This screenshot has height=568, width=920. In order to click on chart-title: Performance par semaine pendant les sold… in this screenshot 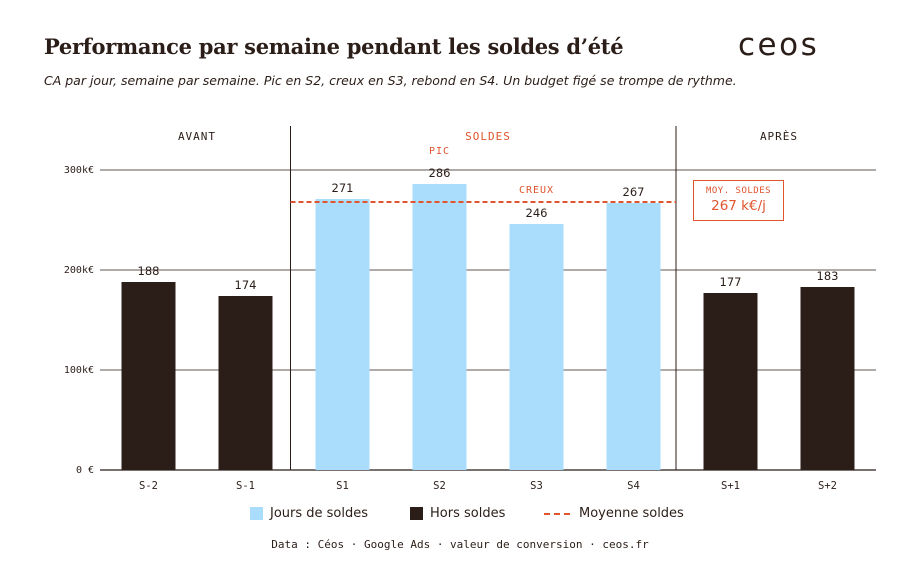, I will do `click(334, 46)`.